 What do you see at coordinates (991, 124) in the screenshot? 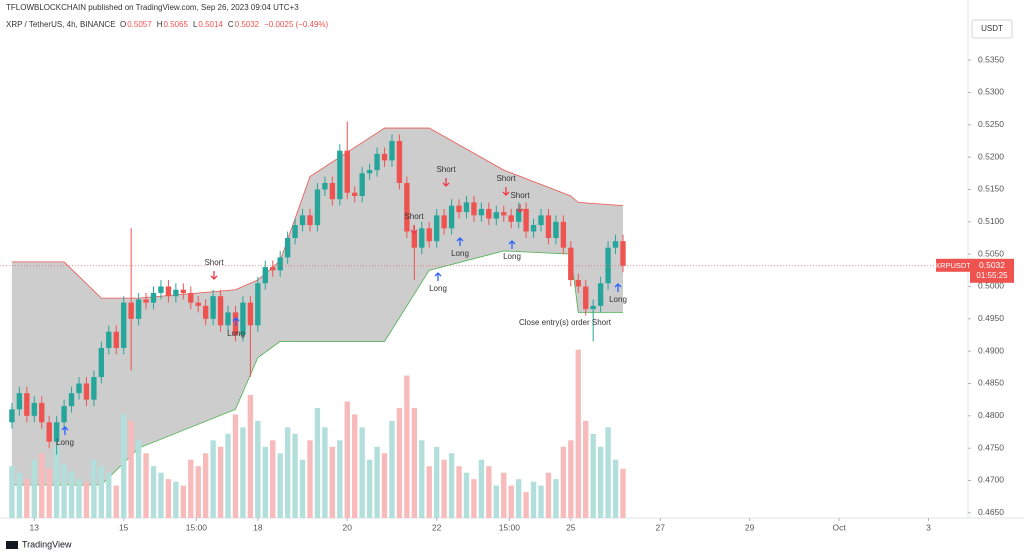
I see `y-tick-label: 0.5250` at bounding box center [991, 124].